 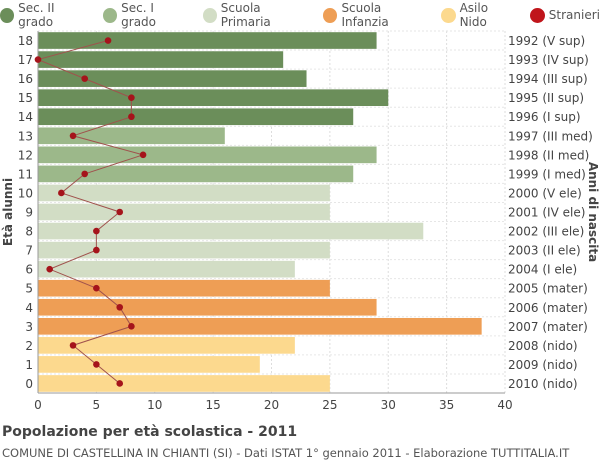 I want to click on y-tick-label: 17, so click(x=25, y=60).